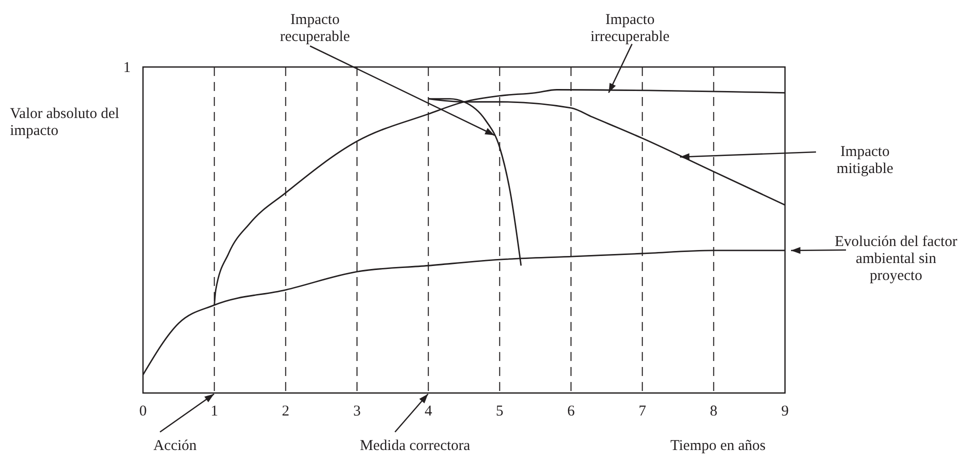 The image size is (972, 460). I want to click on text: Acción, so click(175, 446).